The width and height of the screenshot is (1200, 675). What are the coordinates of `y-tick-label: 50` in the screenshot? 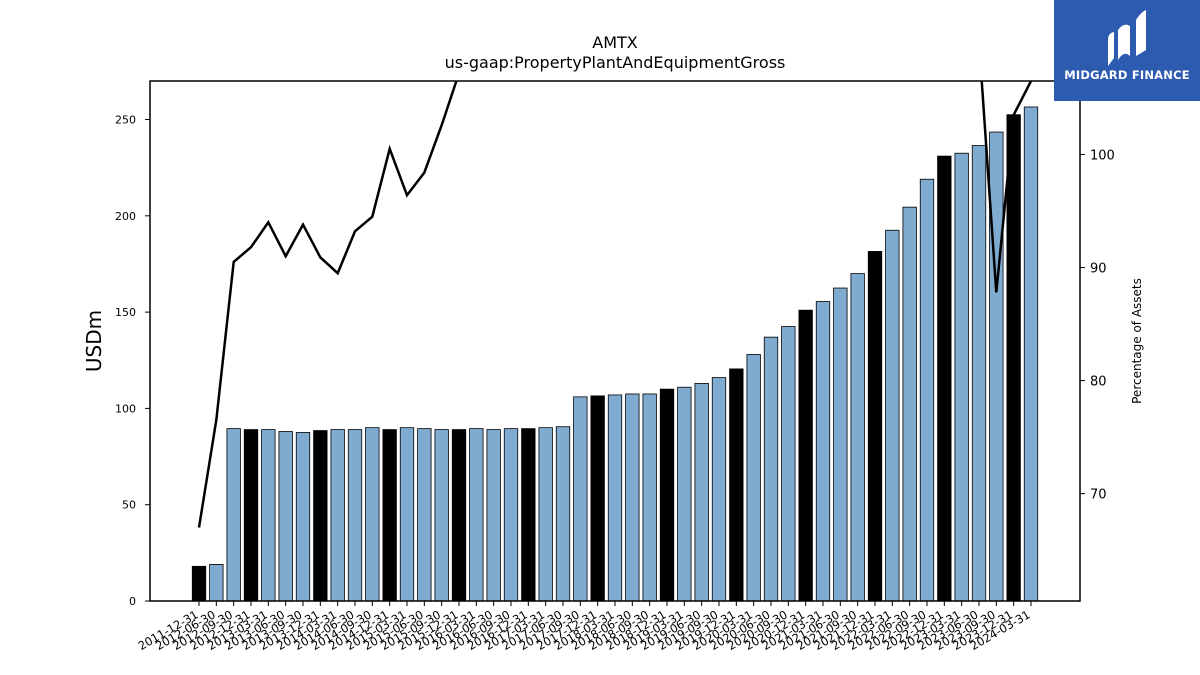 It's located at (129, 505).